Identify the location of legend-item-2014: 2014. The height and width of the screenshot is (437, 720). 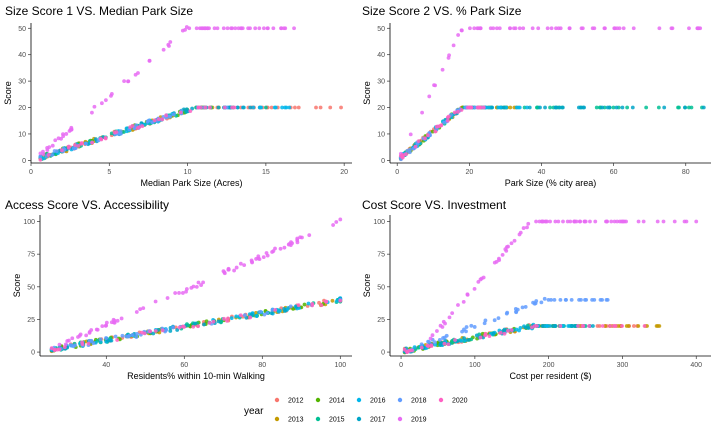
(330, 401).